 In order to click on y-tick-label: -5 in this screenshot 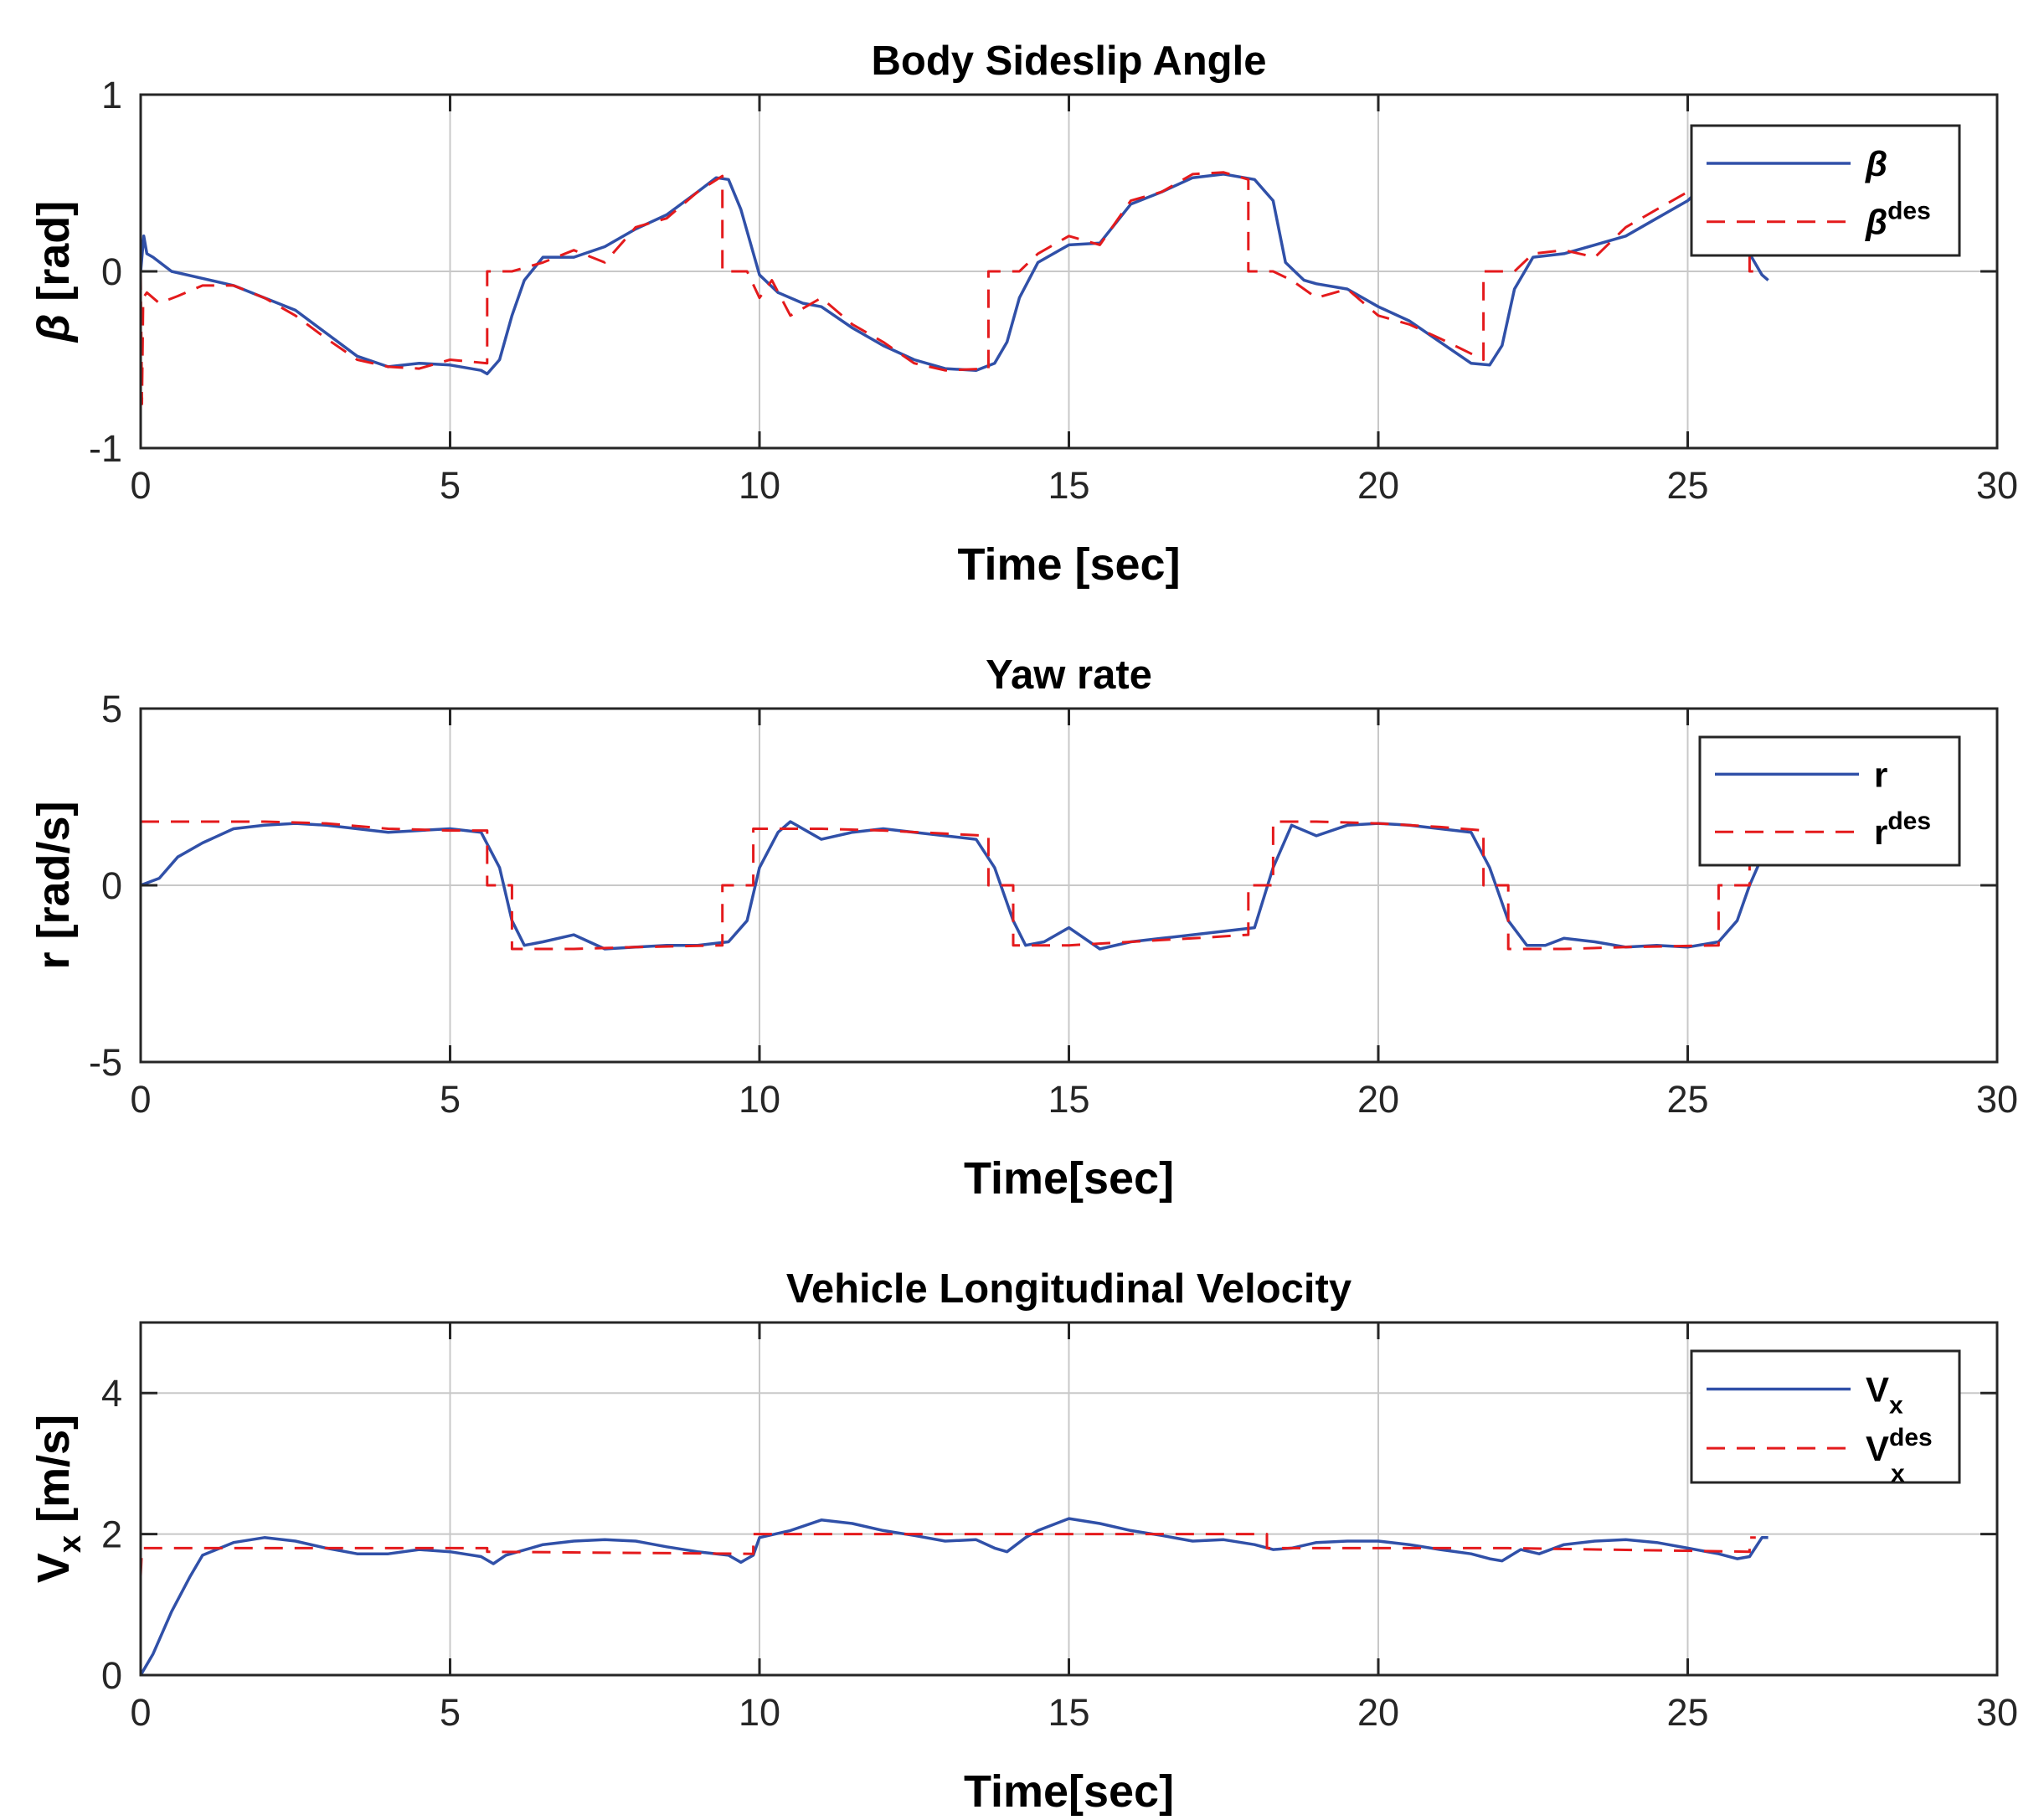, I will do `click(105, 1062)`.